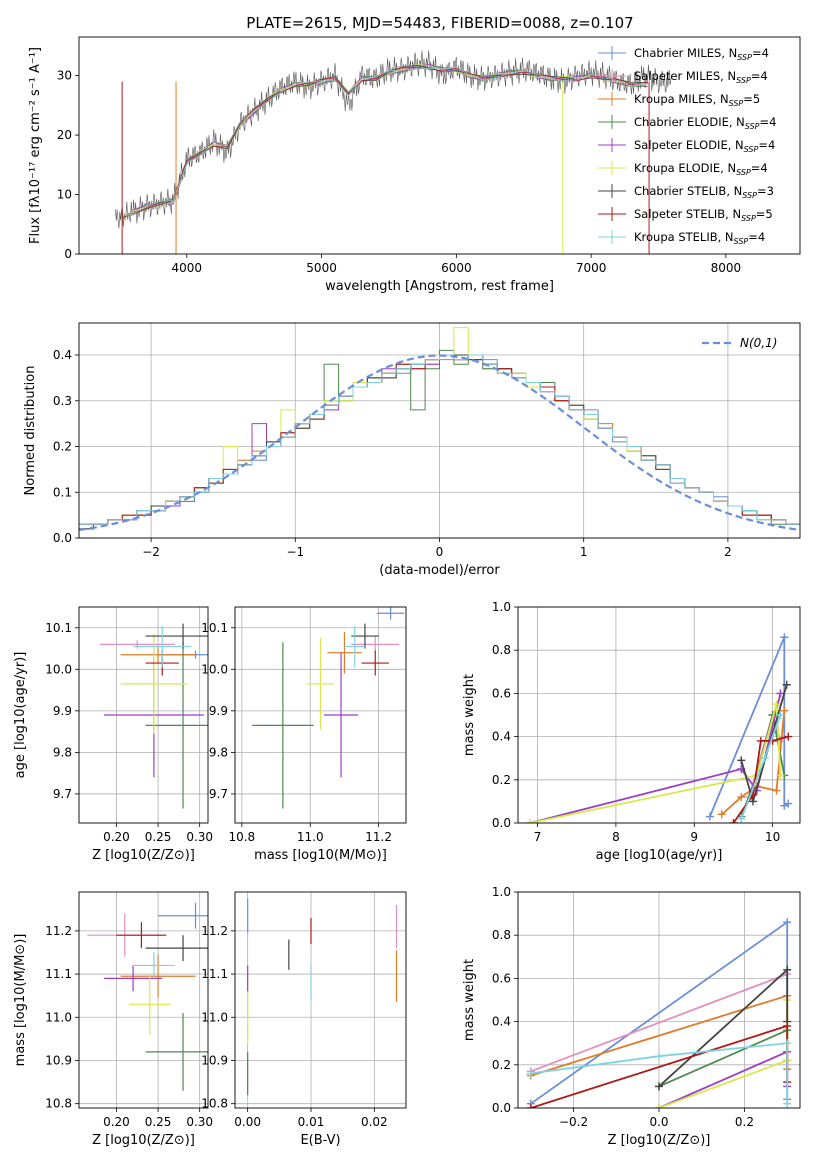 The height and width of the screenshot is (1170, 819). I want to click on model-spectrum-kroupa_miles, so click(384, 142).